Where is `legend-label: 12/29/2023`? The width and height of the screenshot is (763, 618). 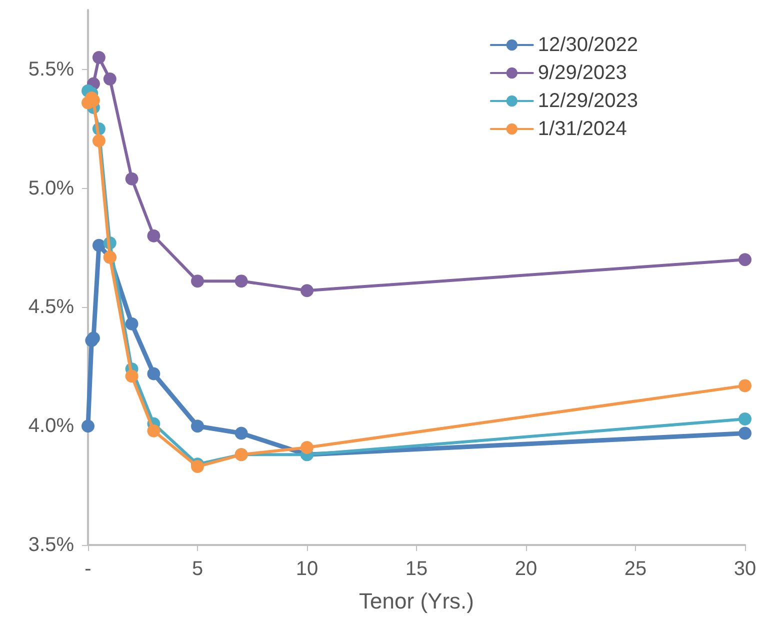
legend-label: 12/29/2023 is located at coordinates (588, 101).